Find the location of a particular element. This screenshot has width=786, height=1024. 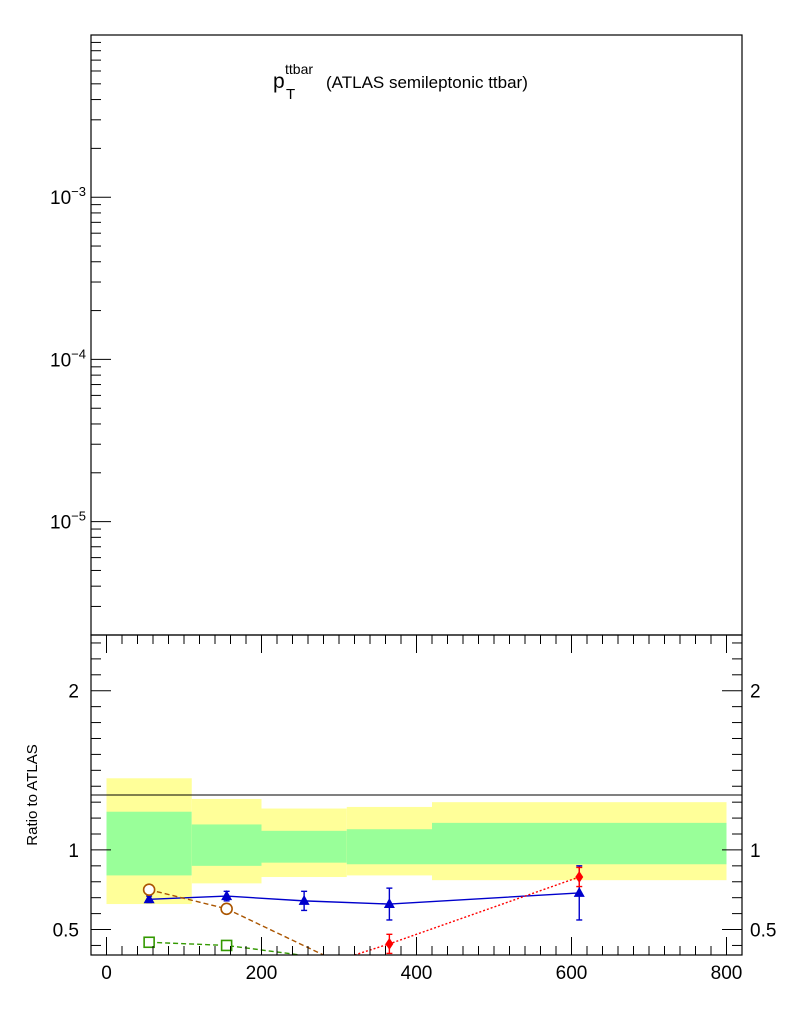

uncertainty-bands is located at coordinates (416, 841).